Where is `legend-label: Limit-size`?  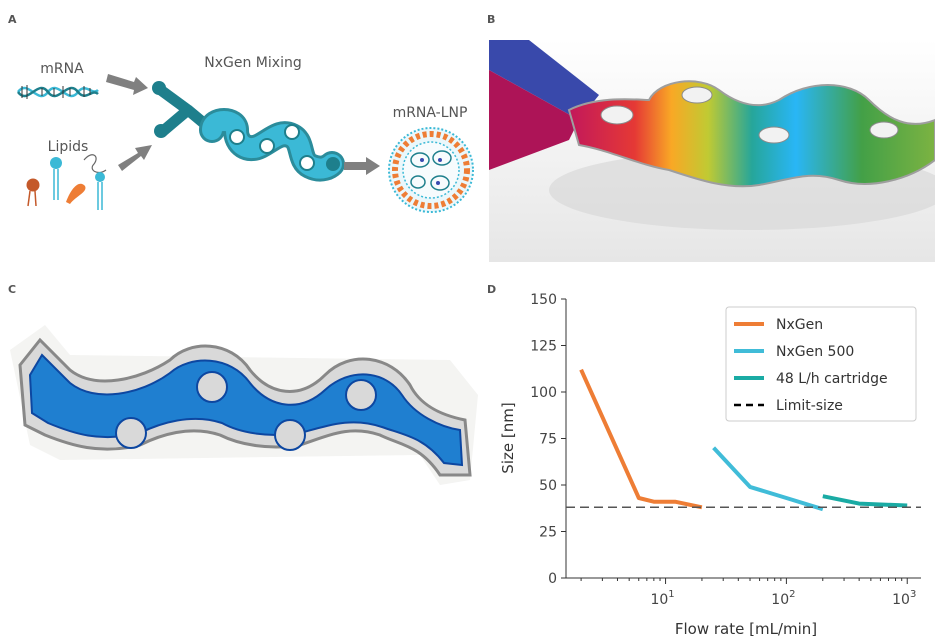 legend-label: Limit-size is located at coordinates (809, 406).